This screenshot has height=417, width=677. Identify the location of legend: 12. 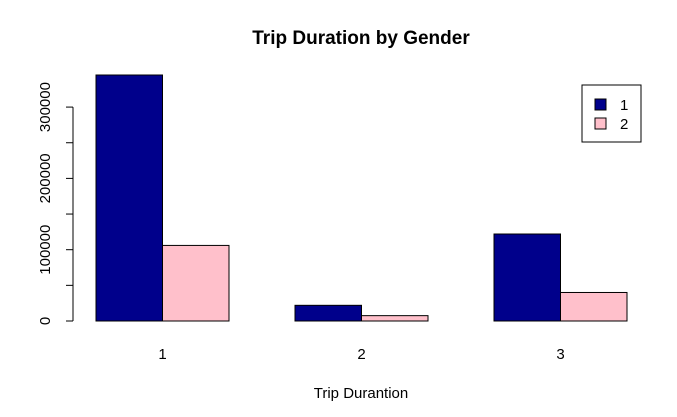
(611, 113).